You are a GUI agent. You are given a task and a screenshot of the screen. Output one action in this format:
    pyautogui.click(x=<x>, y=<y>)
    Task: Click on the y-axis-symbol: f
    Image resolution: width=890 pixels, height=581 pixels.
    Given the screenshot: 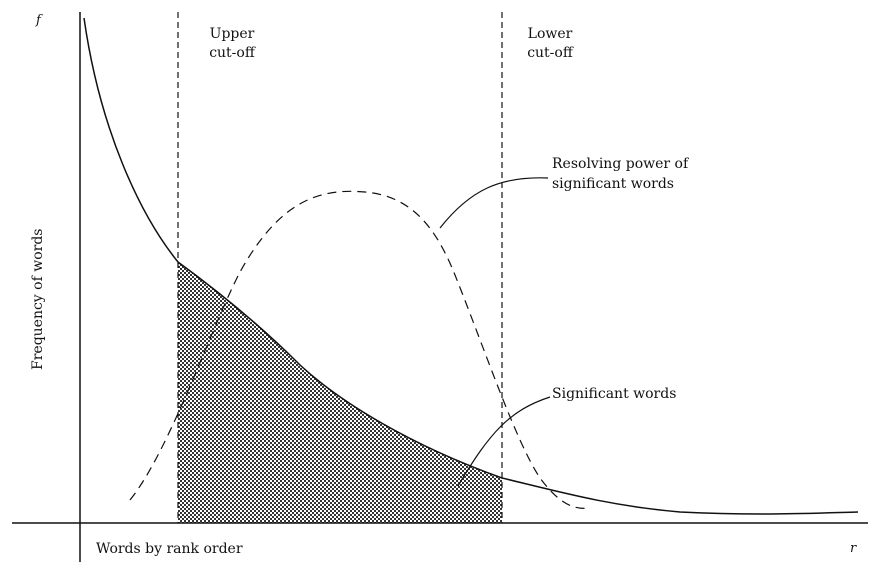 What is the action you would take?
    pyautogui.click(x=39, y=20)
    